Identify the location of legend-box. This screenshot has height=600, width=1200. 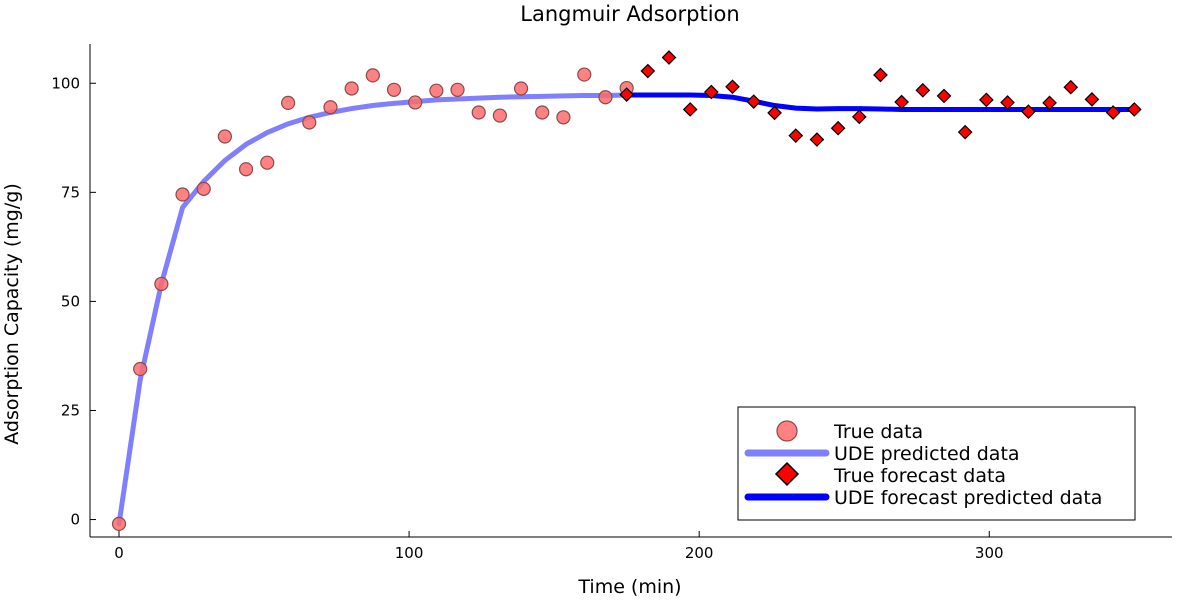
(936, 463).